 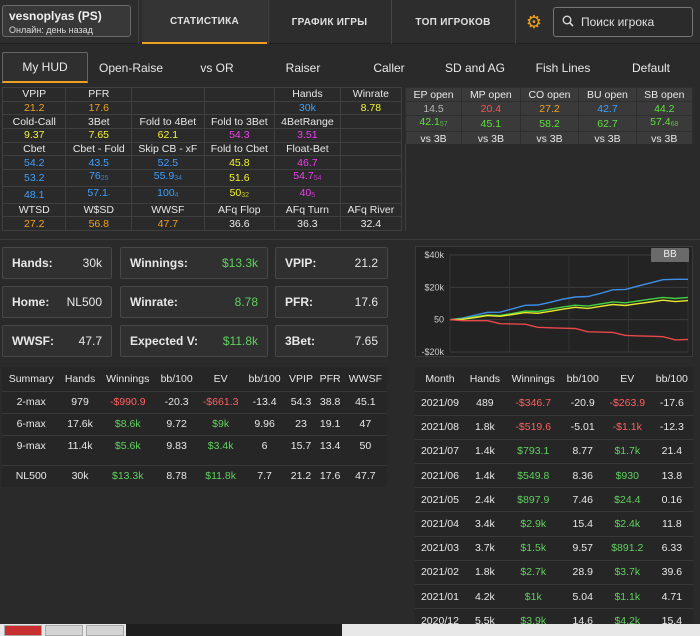 I want to click on card-value: 17.6, so click(x=366, y=302).